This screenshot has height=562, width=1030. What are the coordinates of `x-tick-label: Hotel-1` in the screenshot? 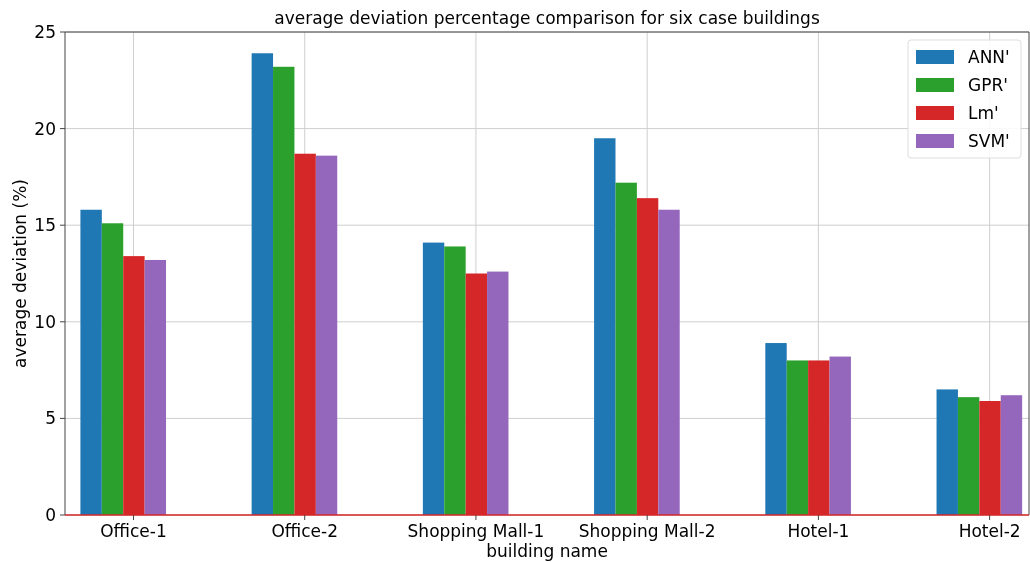 It's located at (818, 531).